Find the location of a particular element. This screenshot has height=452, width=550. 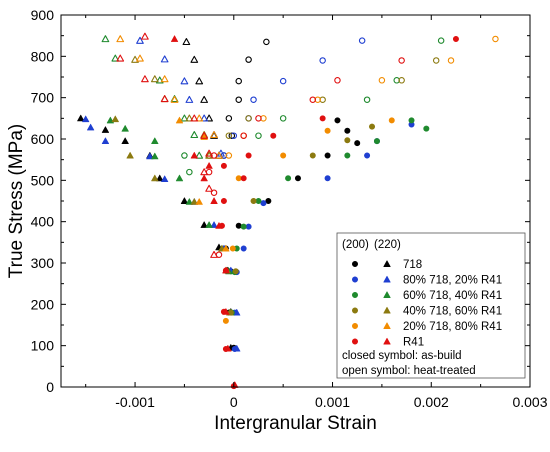

y-tick-label-1: 100 is located at coordinates (43, 346).